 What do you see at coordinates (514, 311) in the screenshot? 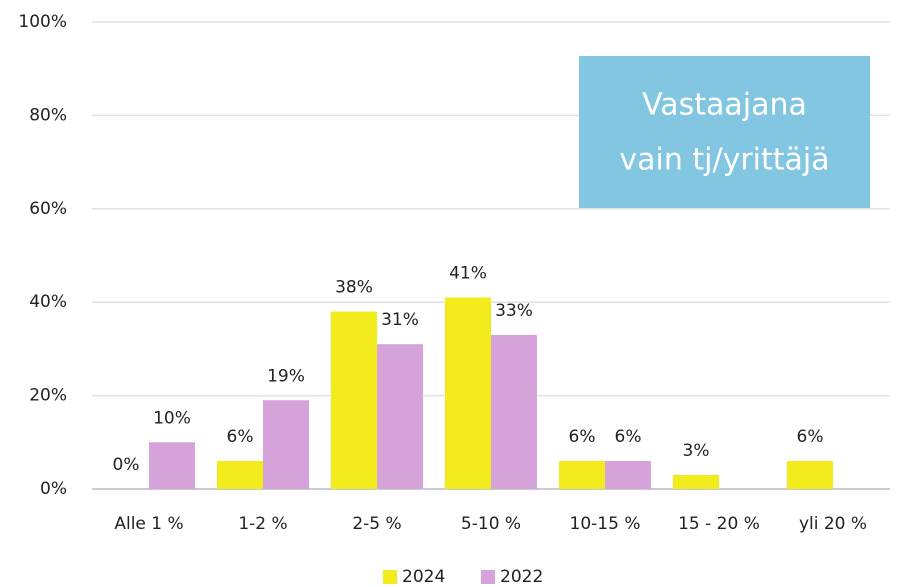
I see `data-label: 33%` at bounding box center [514, 311].